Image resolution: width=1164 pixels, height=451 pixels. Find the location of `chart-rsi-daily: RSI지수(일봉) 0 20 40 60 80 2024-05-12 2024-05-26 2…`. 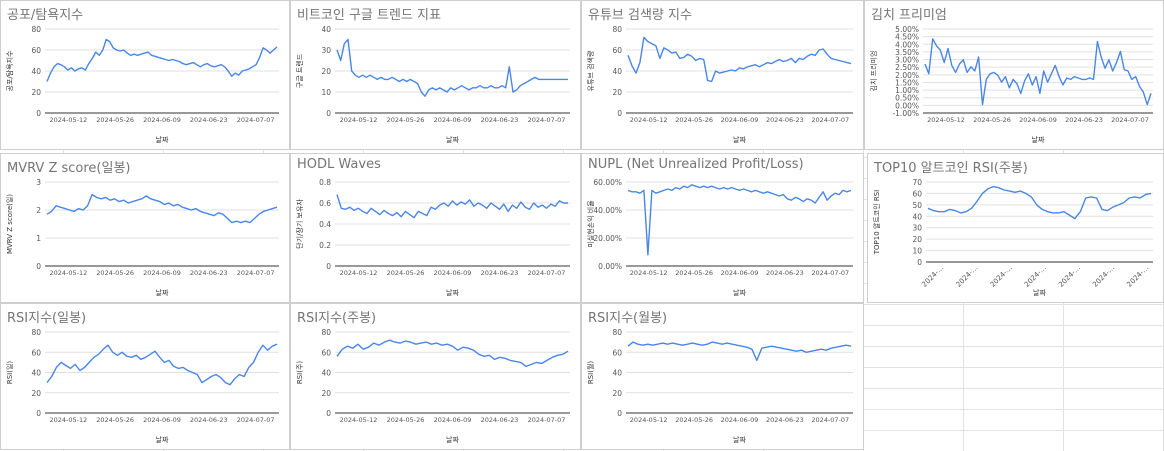

chart-rsi-daily: RSI지수(일봉) 0 20 40 60 80 2024-05-12 2024-05-26 2… is located at coordinates (145, 376).